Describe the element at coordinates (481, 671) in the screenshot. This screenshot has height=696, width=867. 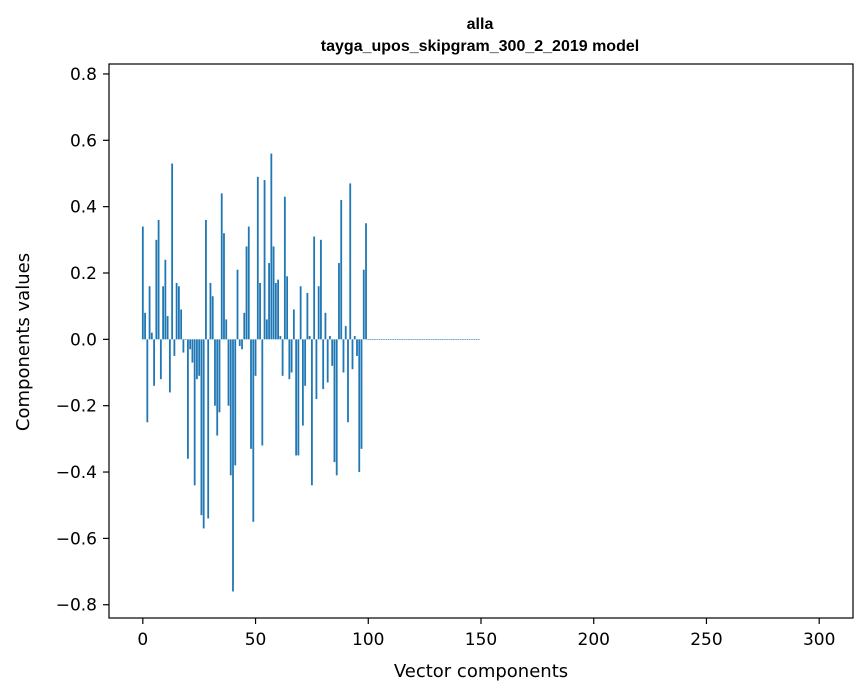
I see `x-axis-label: Vector components` at that location.